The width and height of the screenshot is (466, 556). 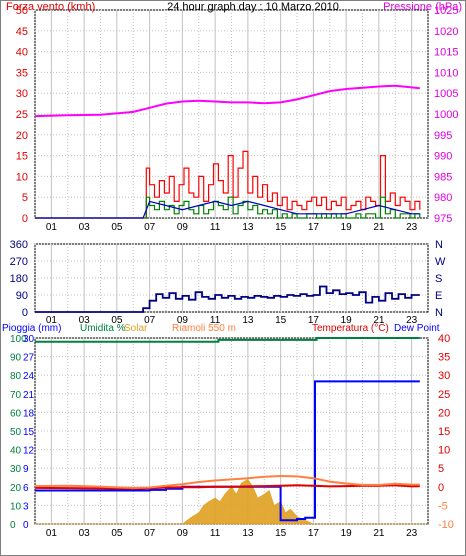 I want to click on left-tick-label: 20, so click(x=22, y=136).